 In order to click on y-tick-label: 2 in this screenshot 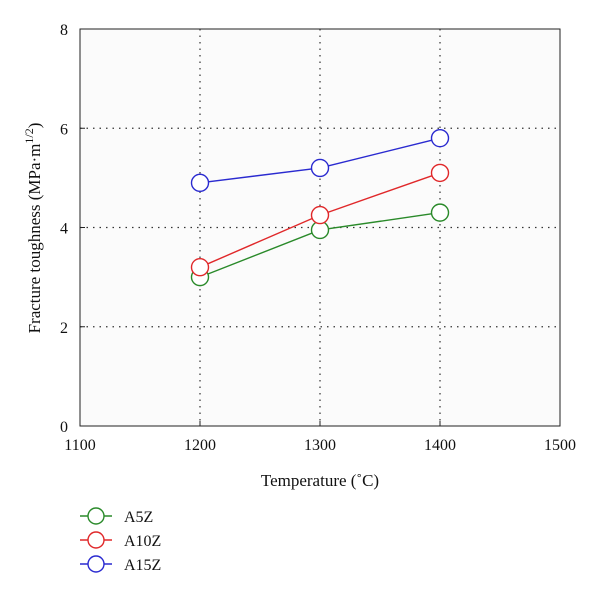, I will do `click(64, 328)`.